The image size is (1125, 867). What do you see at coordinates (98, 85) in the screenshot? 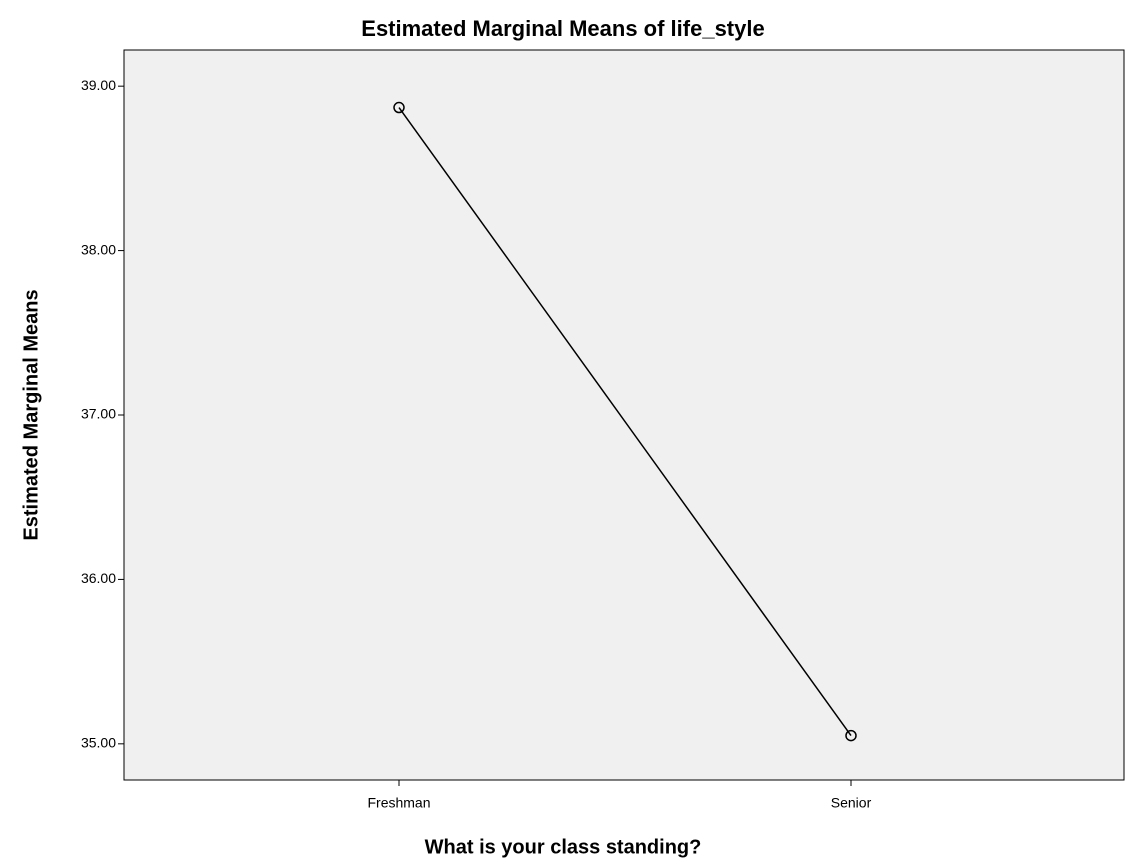
I see `y-tick-label: 39.00` at bounding box center [98, 85].